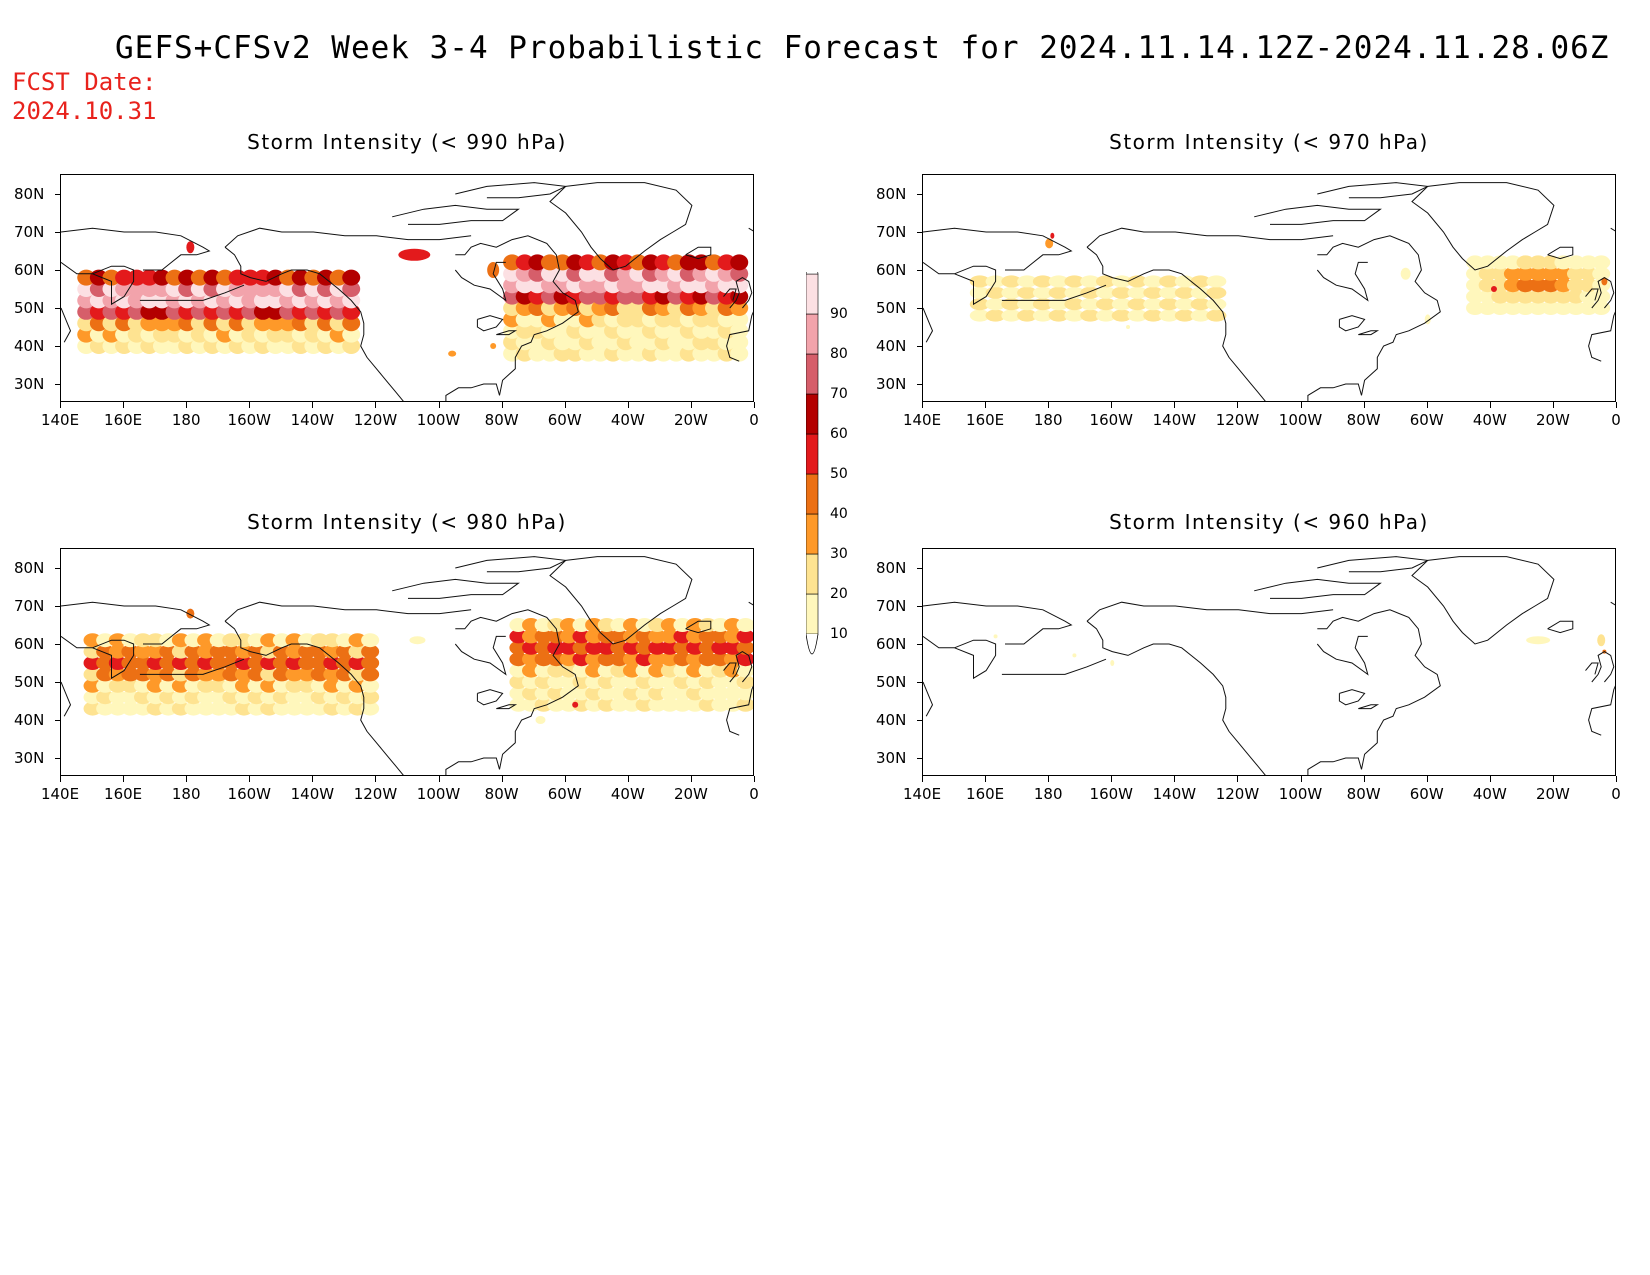 Image resolution: width=1650 pixels, height=1275 pixels. What do you see at coordinates (839, 634) in the screenshot?
I see `colorbar-level-label: 10` at bounding box center [839, 634].